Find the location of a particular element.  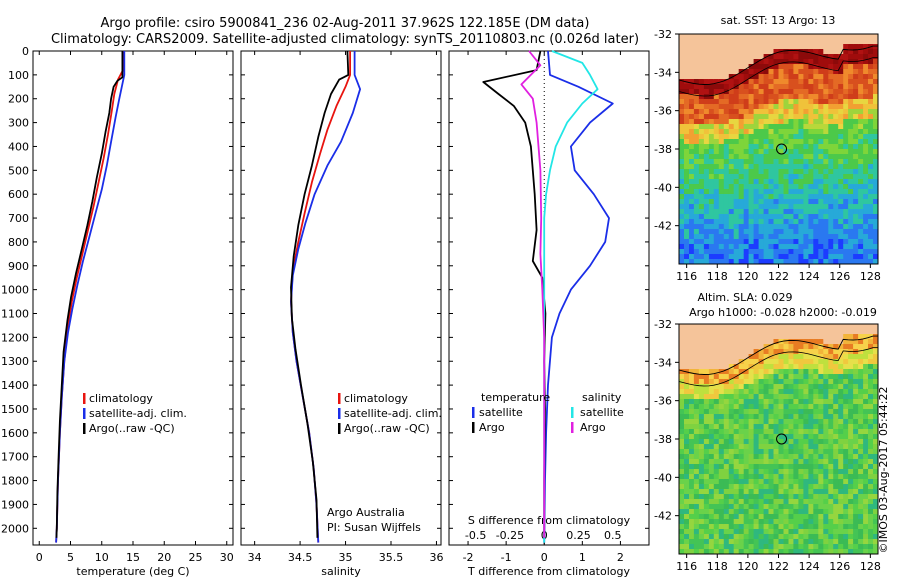

x-tick-label: 122 is located at coordinates (778, 566).